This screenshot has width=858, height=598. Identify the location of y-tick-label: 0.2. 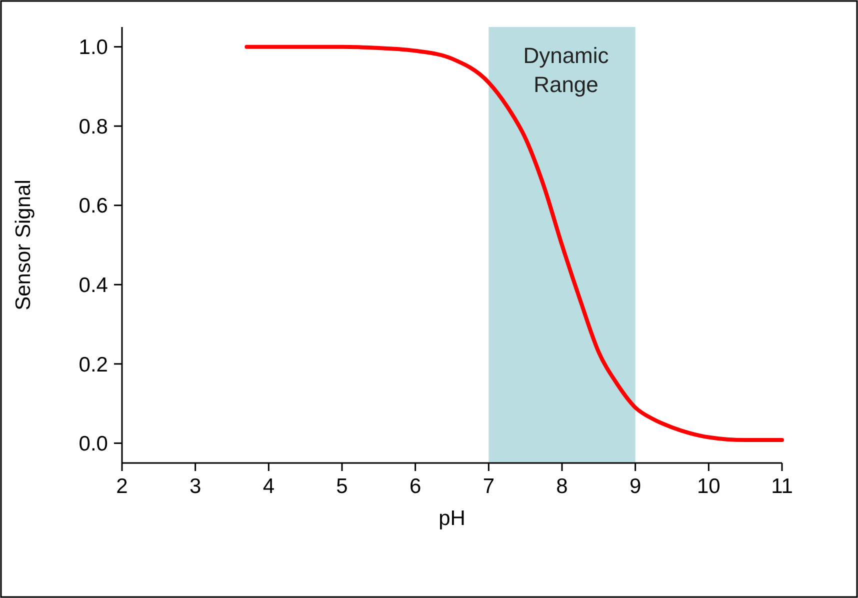
(93, 364).